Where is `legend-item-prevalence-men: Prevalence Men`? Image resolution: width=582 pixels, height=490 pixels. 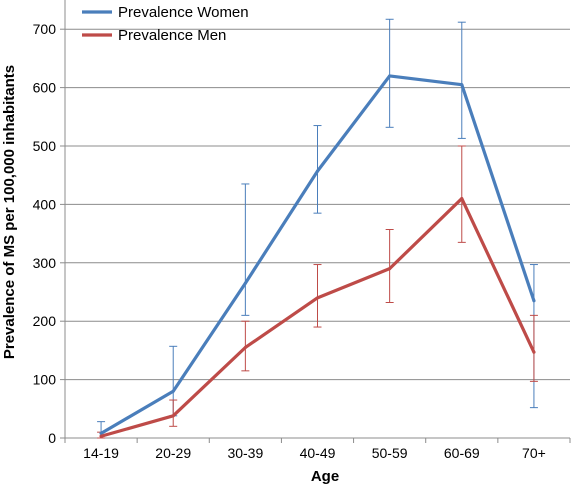 legend-item-prevalence-men: Prevalence Men is located at coordinates (154, 35).